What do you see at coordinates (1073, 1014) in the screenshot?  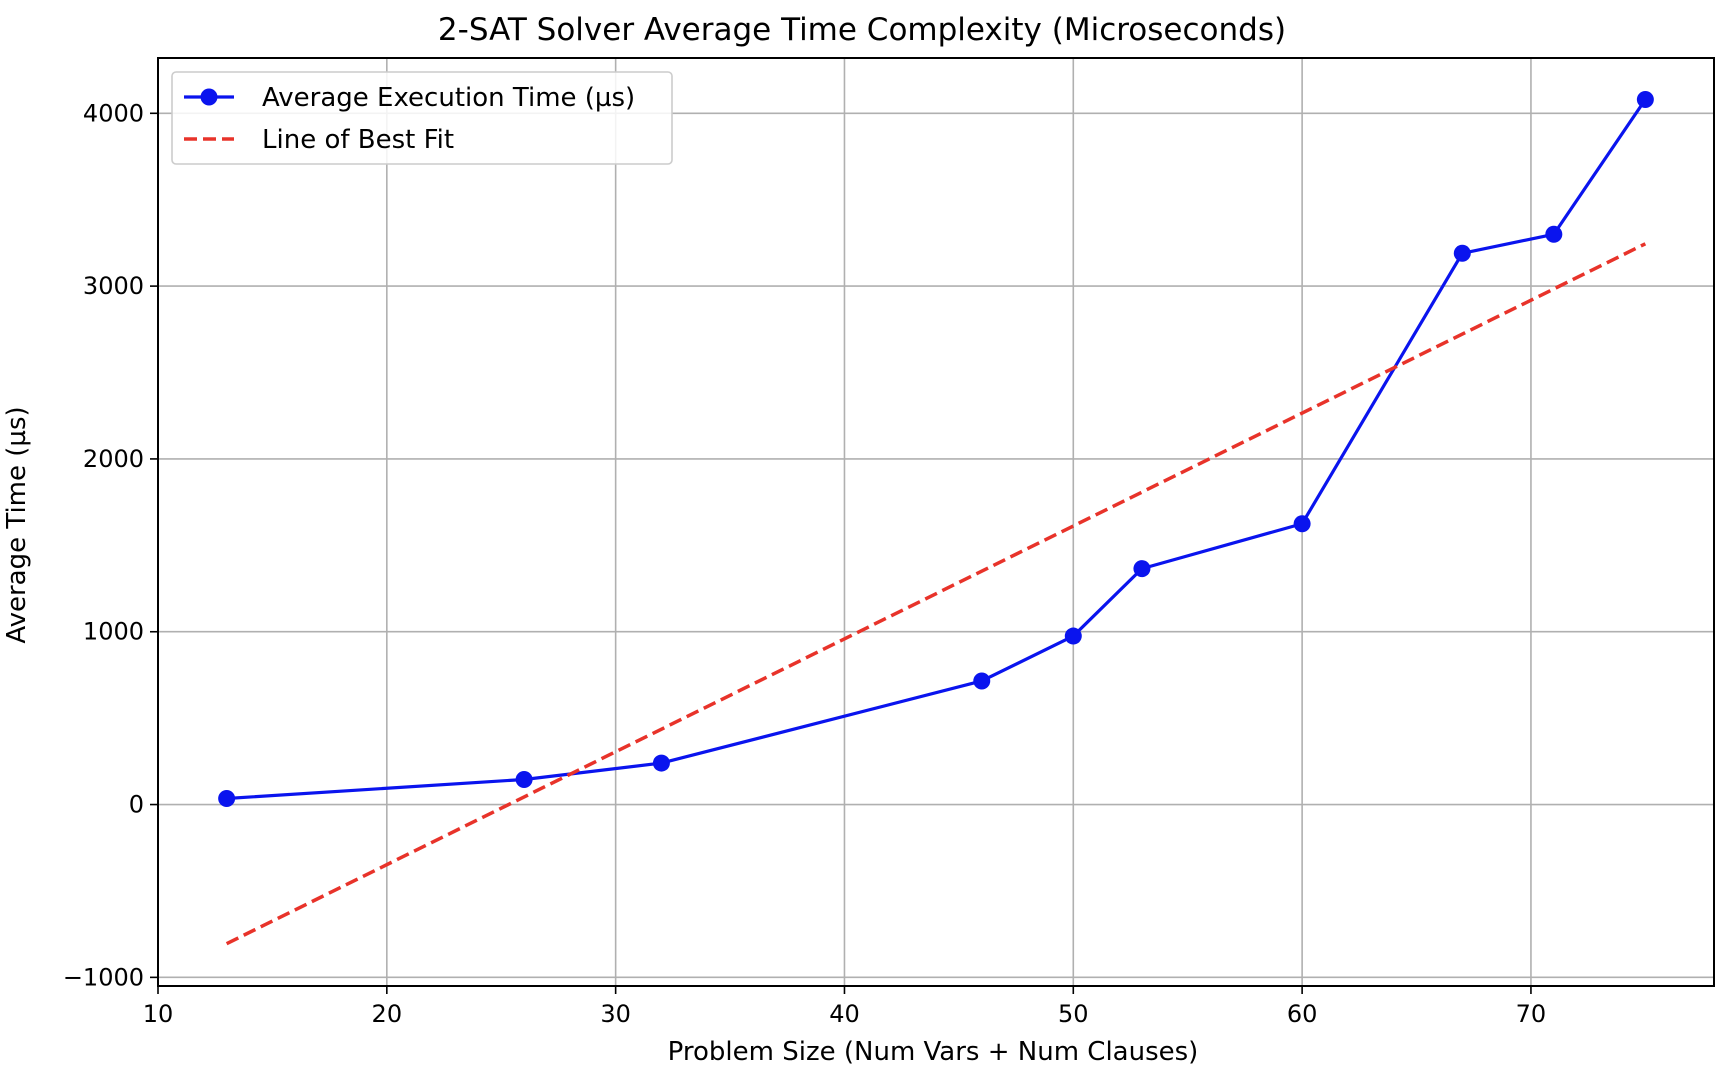 I see `x-tick-label: 50` at bounding box center [1073, 1014].